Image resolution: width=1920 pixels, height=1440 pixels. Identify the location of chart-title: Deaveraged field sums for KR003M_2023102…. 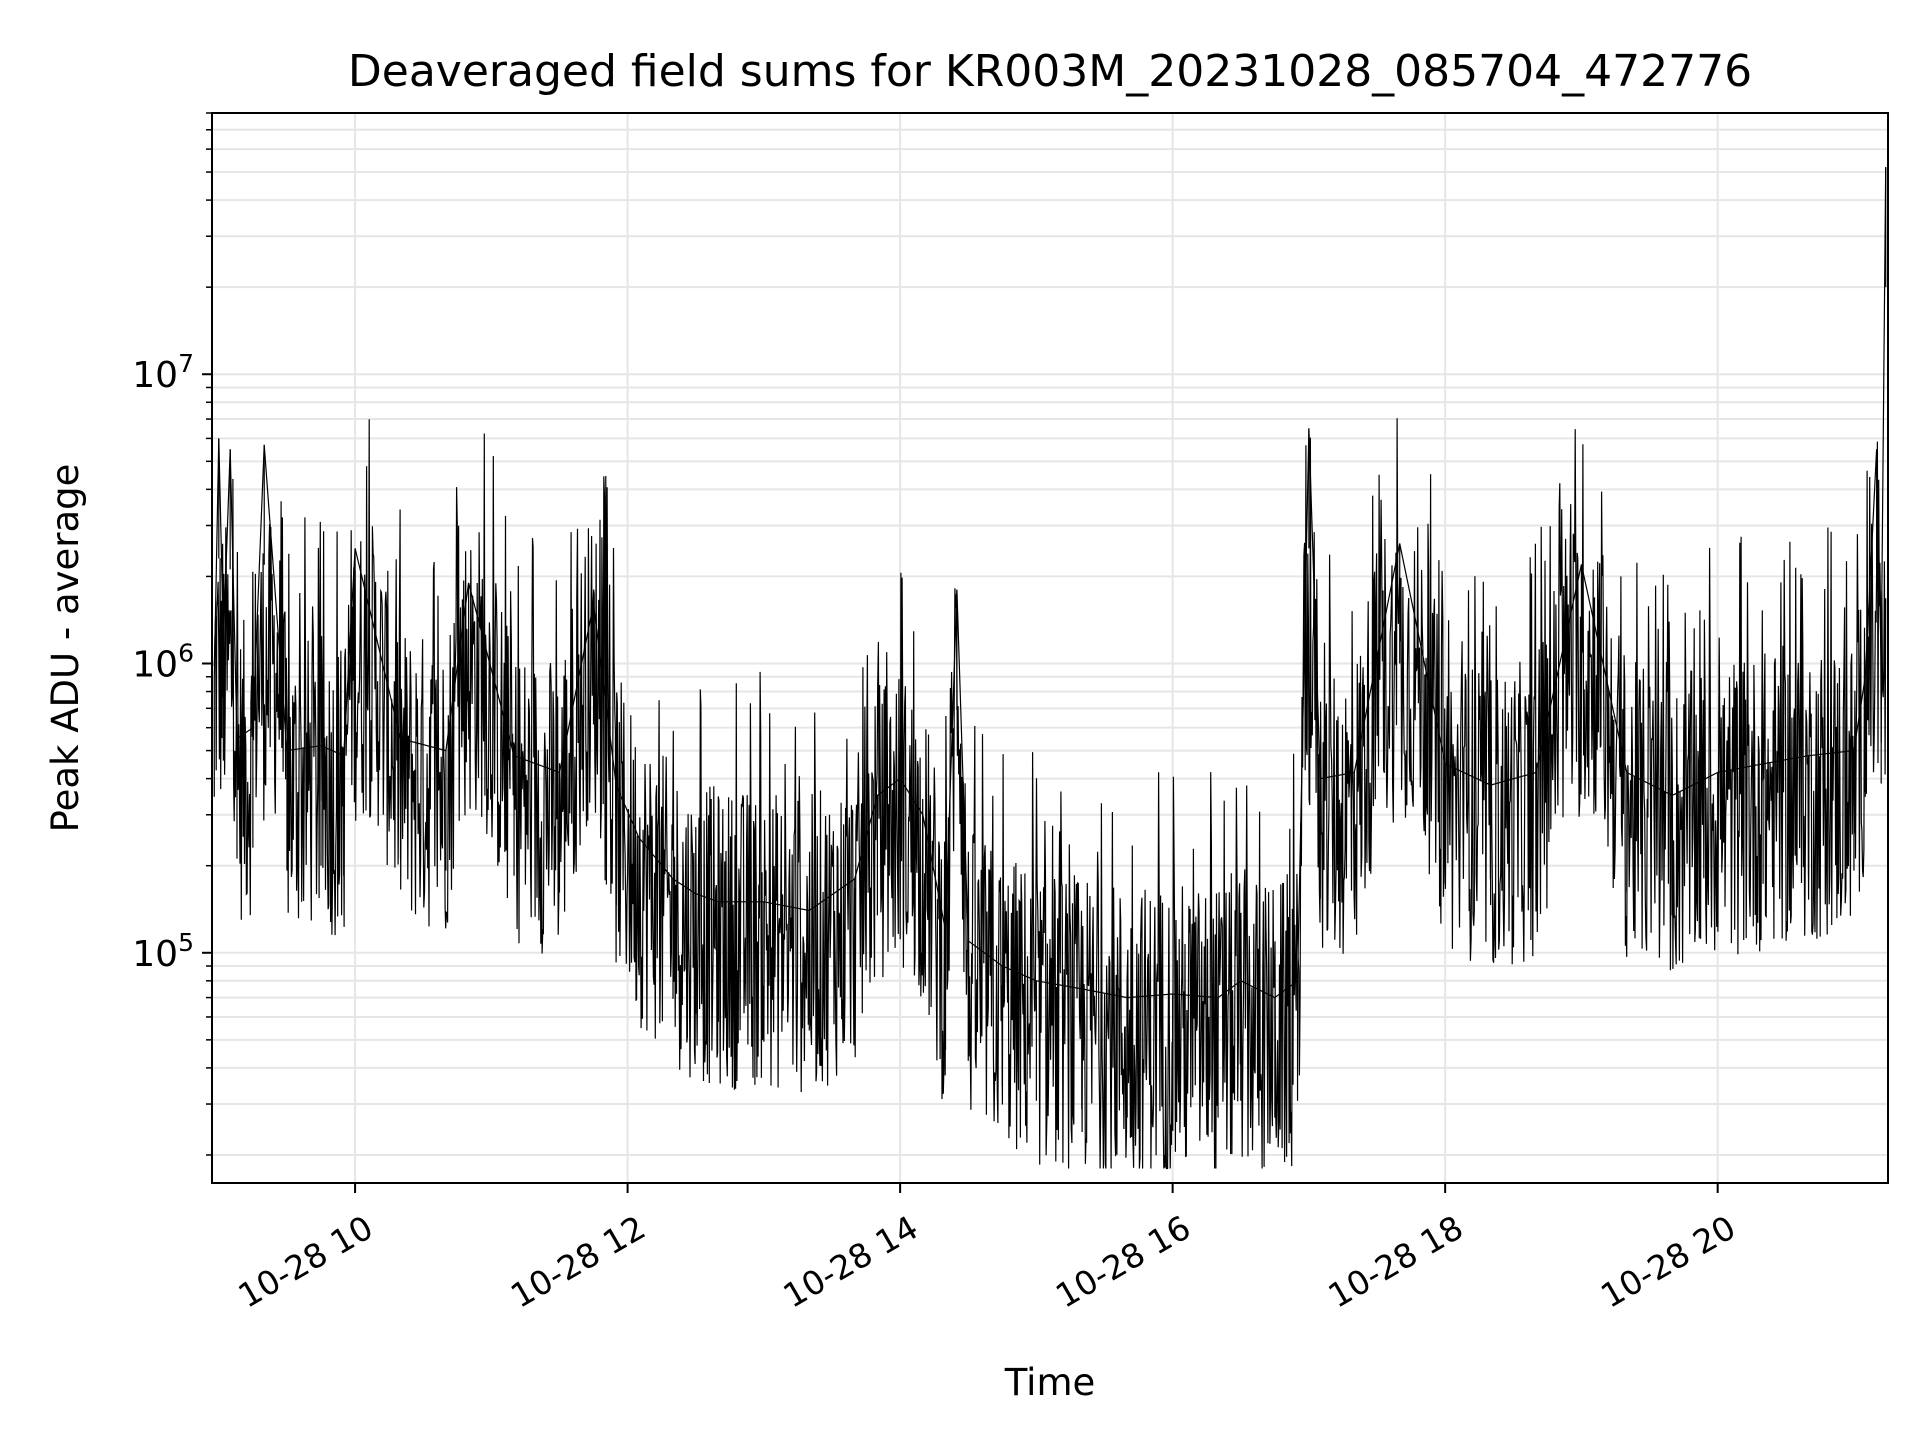
(1050, 71).